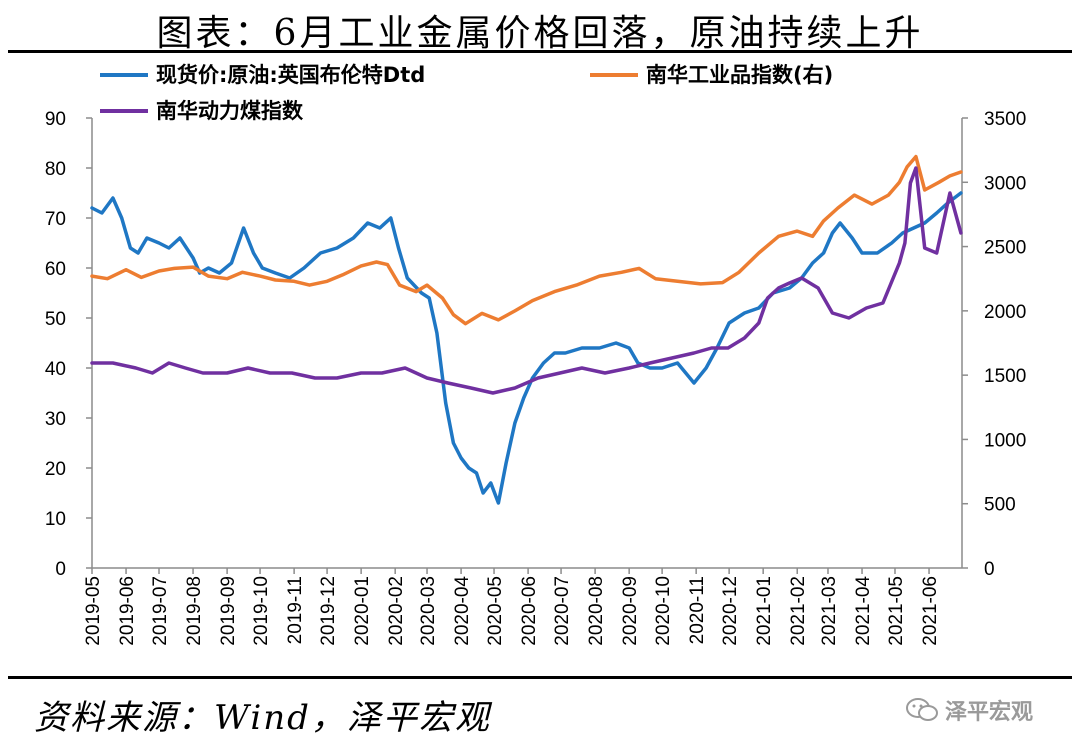 The image size is (1080, 744). I want to click on left-tick-label: 70, so click(55, 219).